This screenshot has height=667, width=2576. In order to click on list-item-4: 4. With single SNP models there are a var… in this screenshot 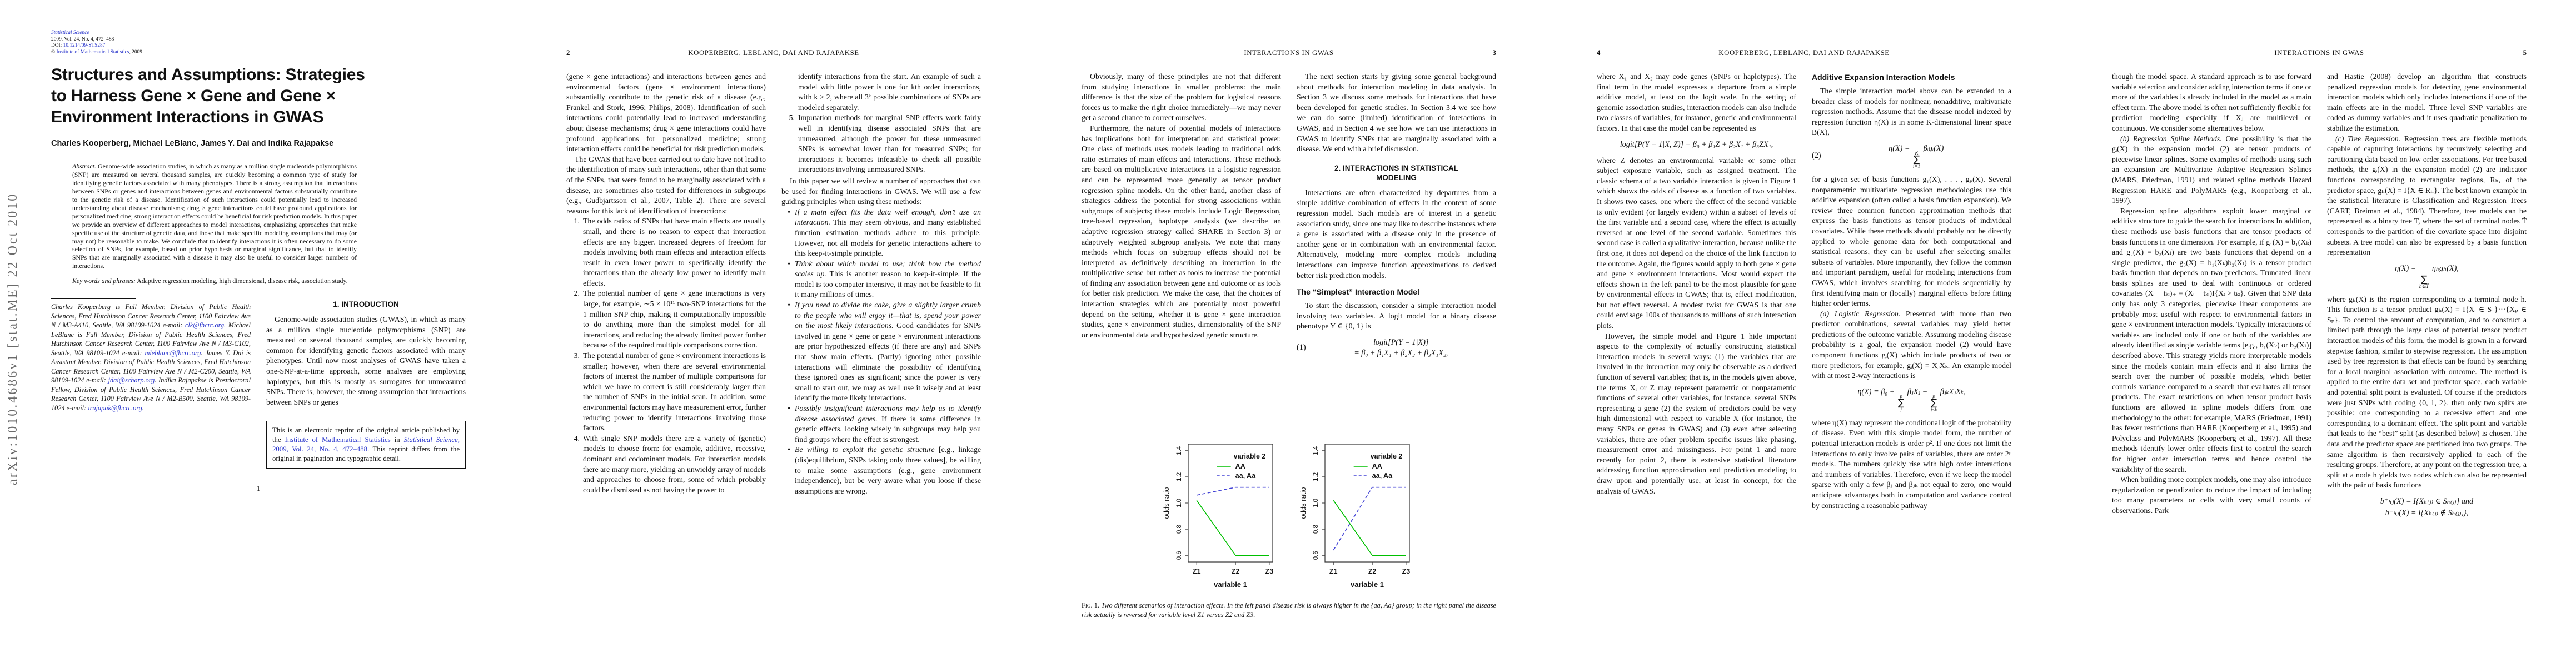, I will do `click(670, 464)`.